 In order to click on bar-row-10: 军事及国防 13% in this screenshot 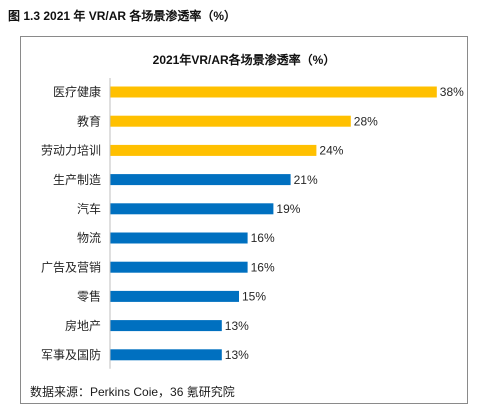, I will do `click(145, 354)`.